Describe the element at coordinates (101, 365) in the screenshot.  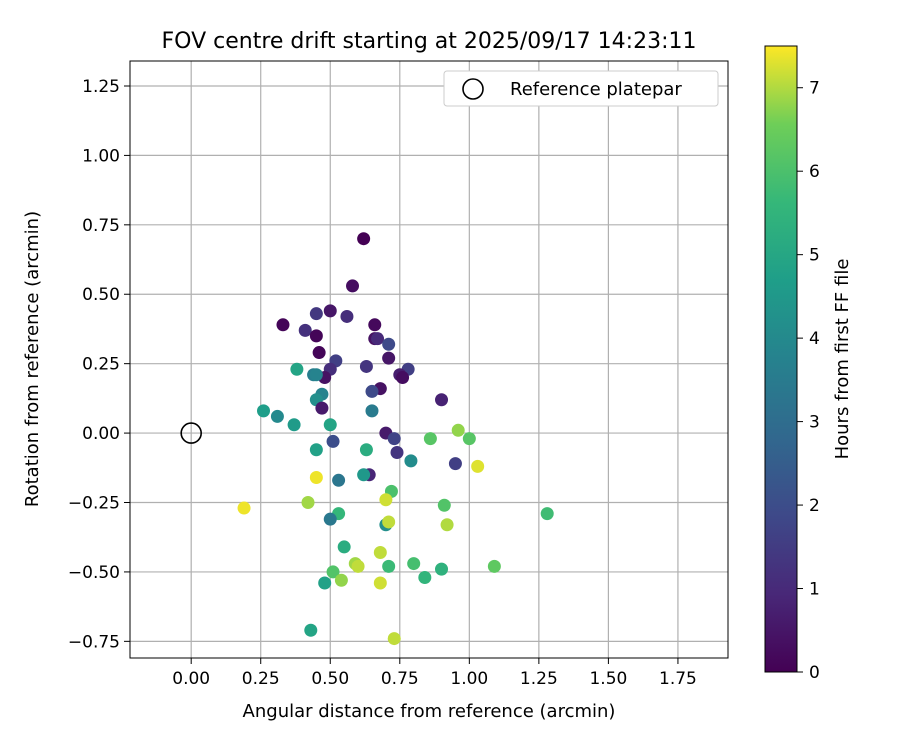
I see `y-tick-label: 0.25` at that location.